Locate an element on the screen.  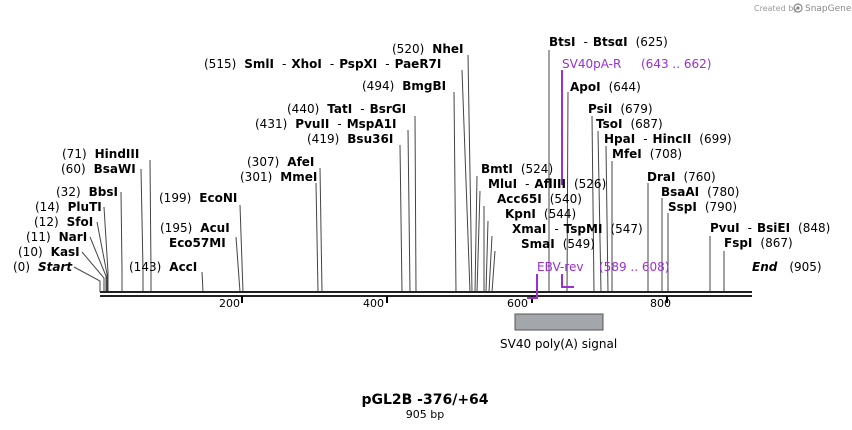
line-start is located at coordinates (87, 279).